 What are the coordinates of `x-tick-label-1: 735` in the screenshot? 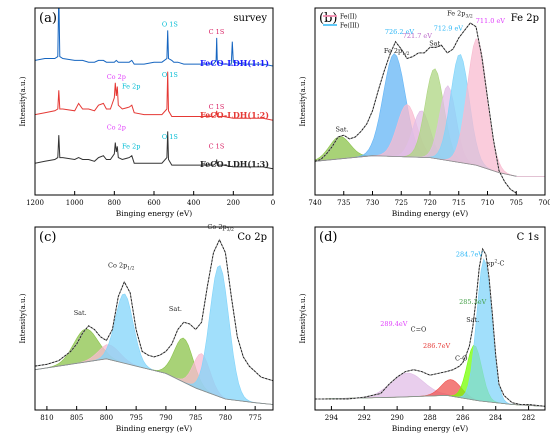 It's located at (343, 203).